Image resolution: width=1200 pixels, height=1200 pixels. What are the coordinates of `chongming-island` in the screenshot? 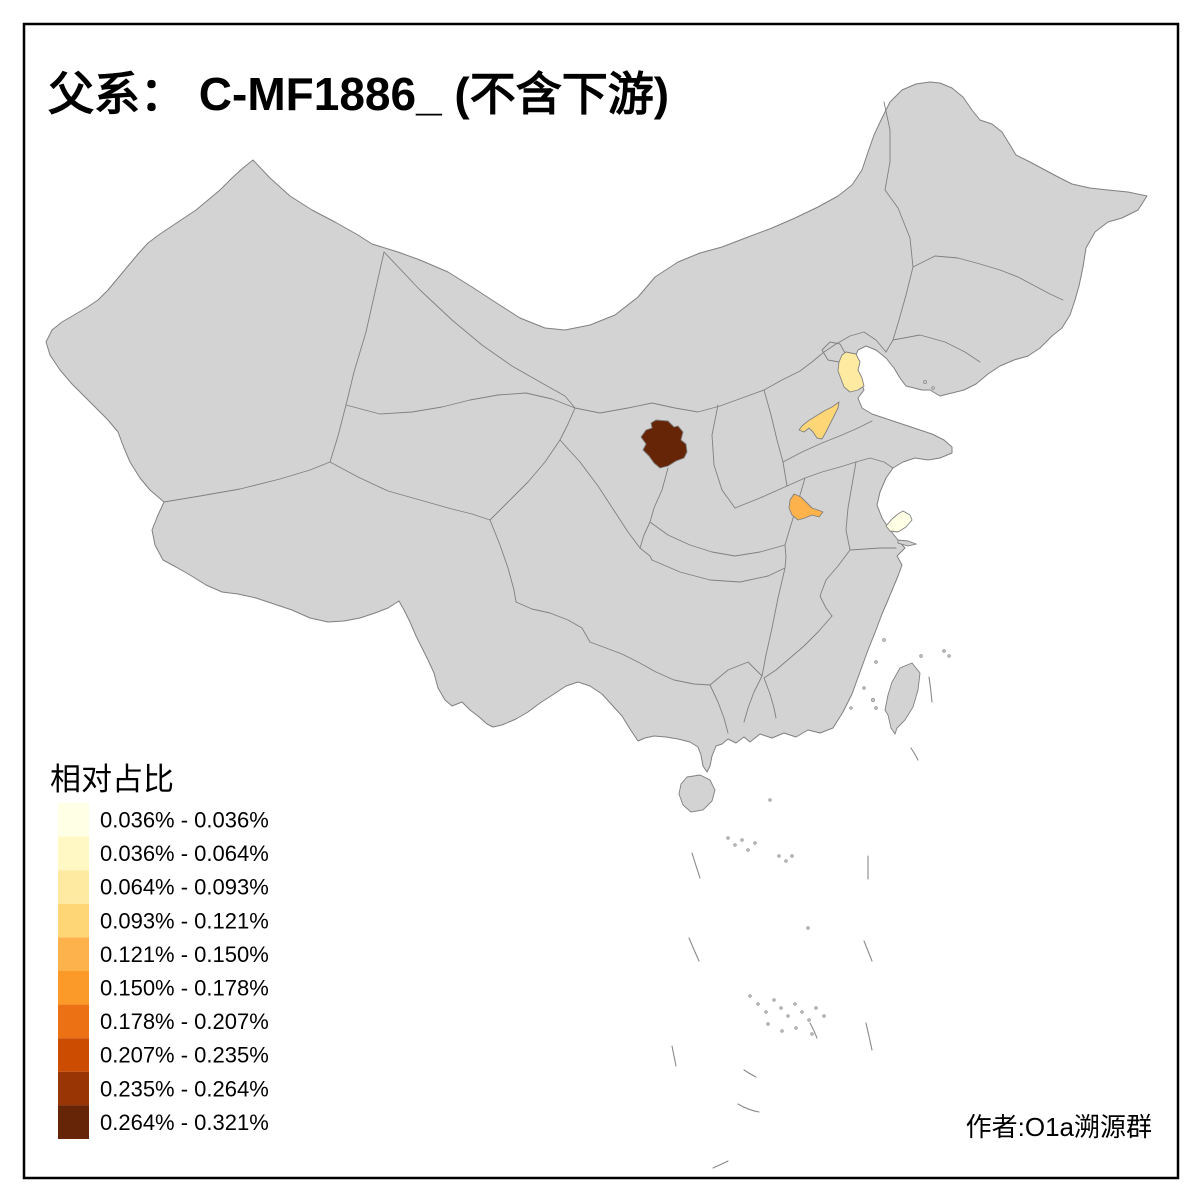 It's located at (907, 543).